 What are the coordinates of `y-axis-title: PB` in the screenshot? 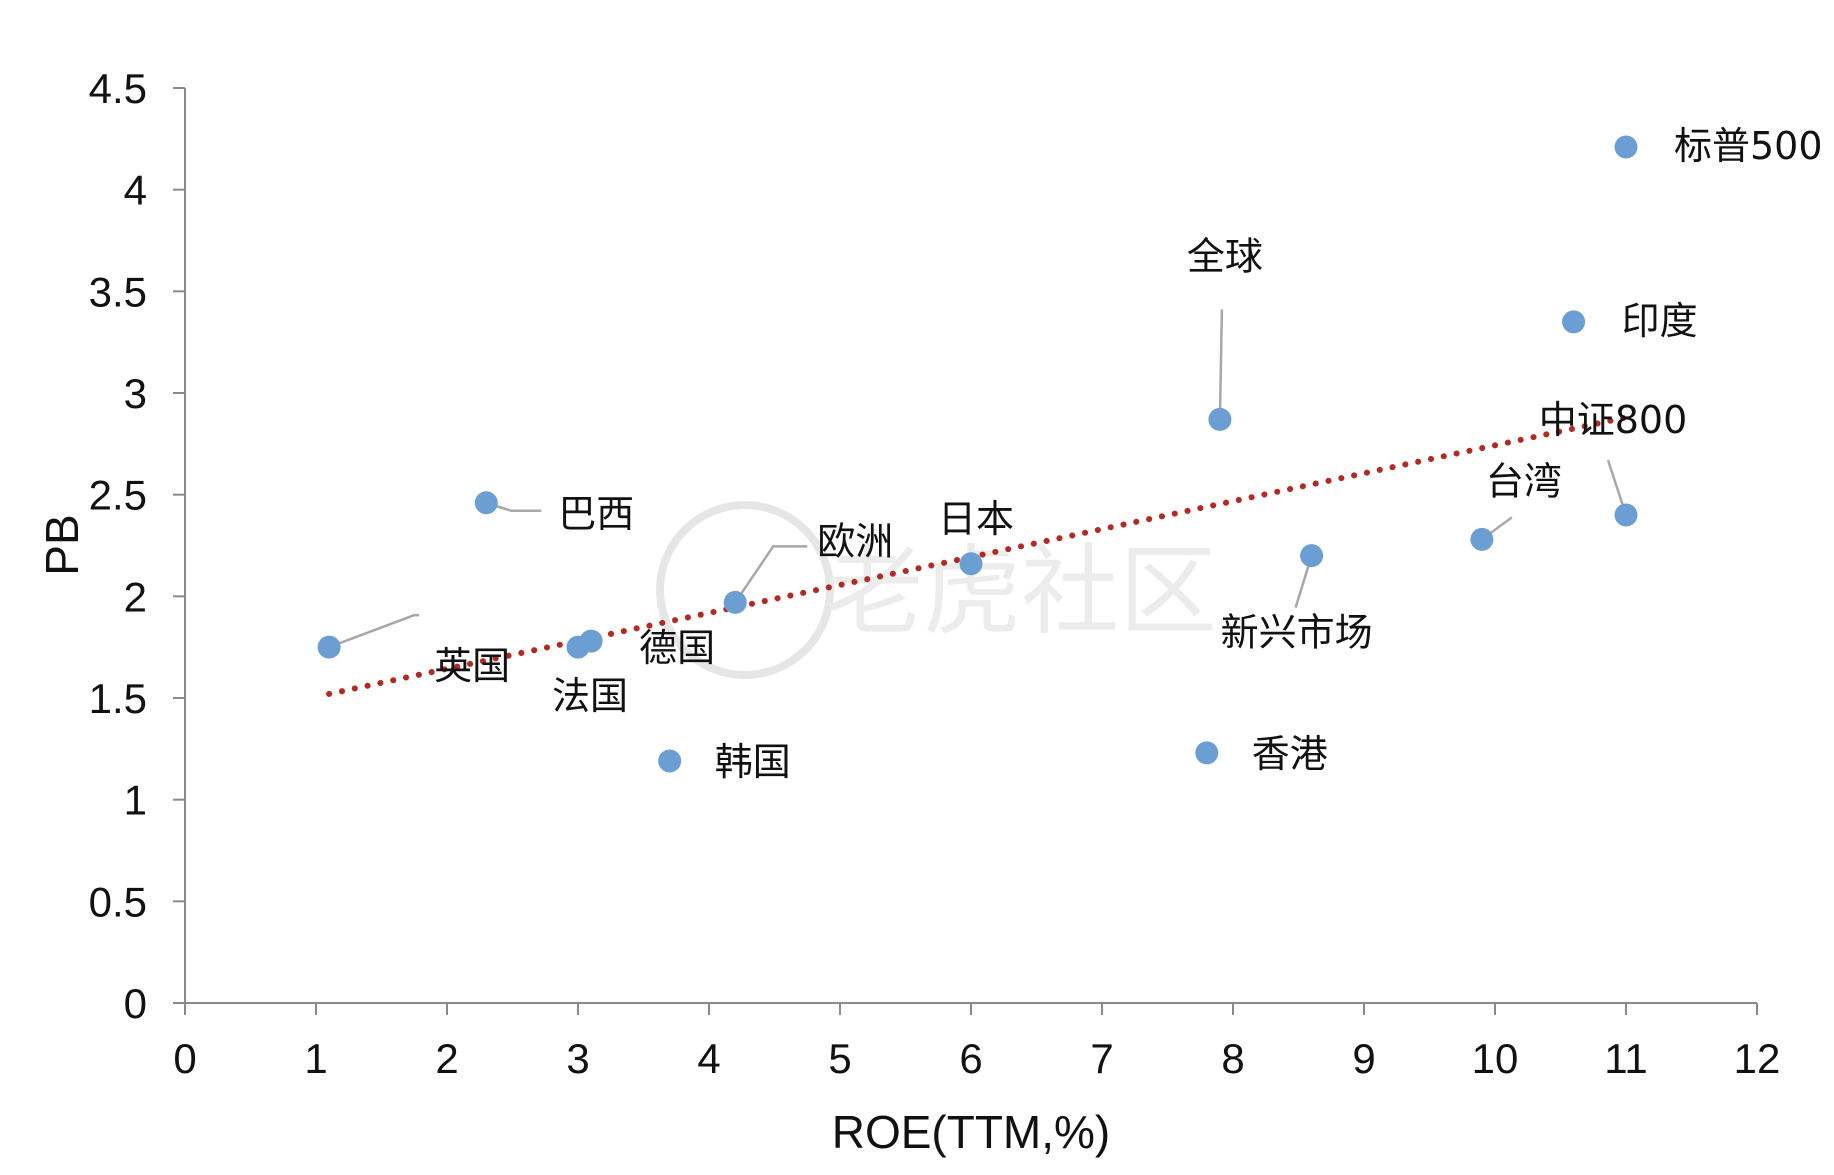 It's located at (62, 544).